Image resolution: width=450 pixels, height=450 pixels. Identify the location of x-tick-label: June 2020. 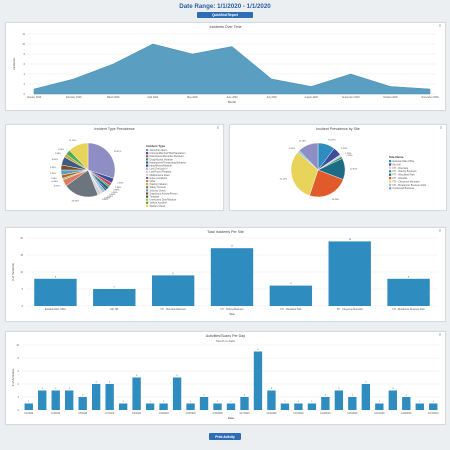
(232, 97).